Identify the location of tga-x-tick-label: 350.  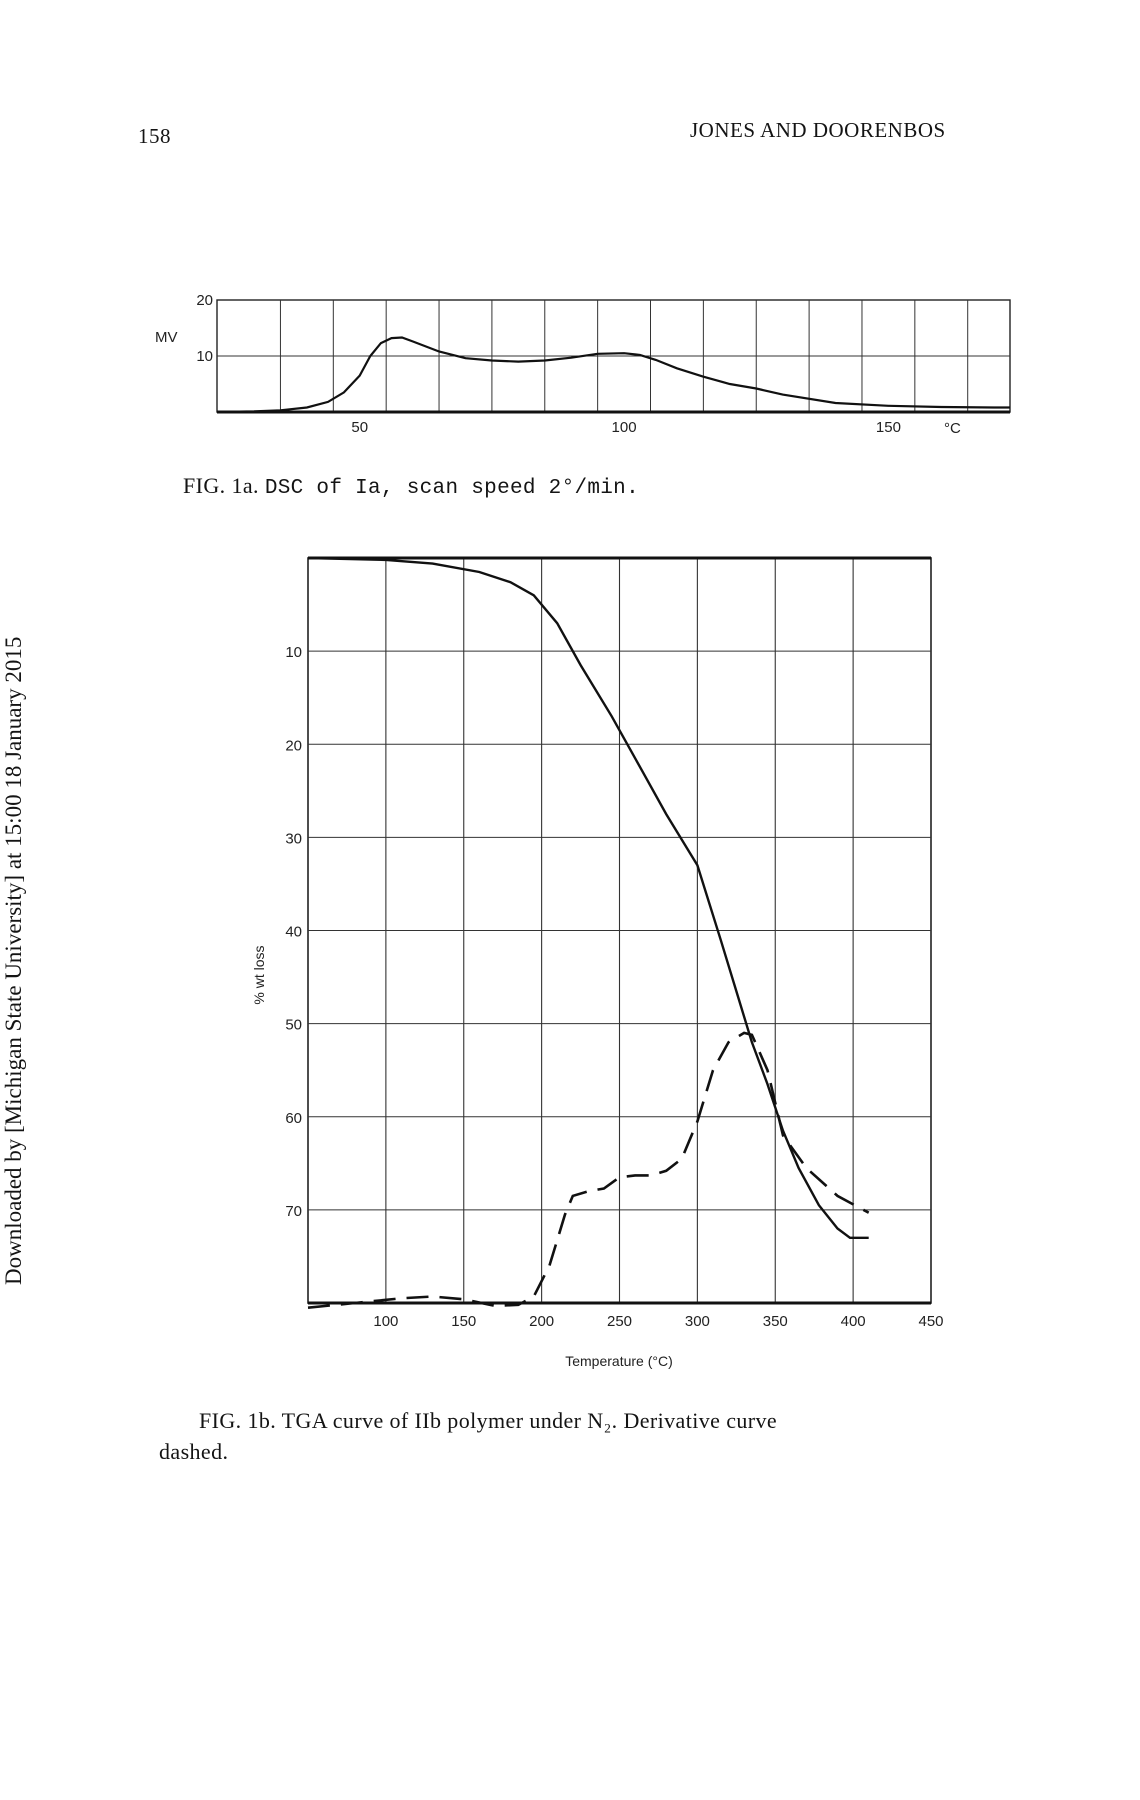
(775, 1321).